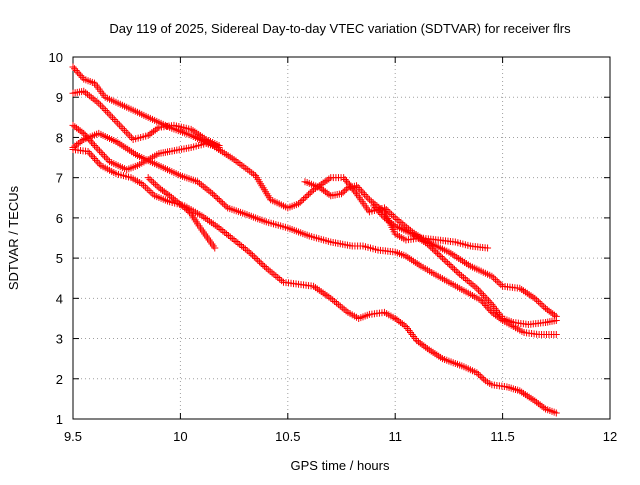 Image resolution: width=640 pixels, height=485 pixels. Describe the element at coordinates (59, 419) in the screenshot. I see `y-tick-label: 1` at that location.